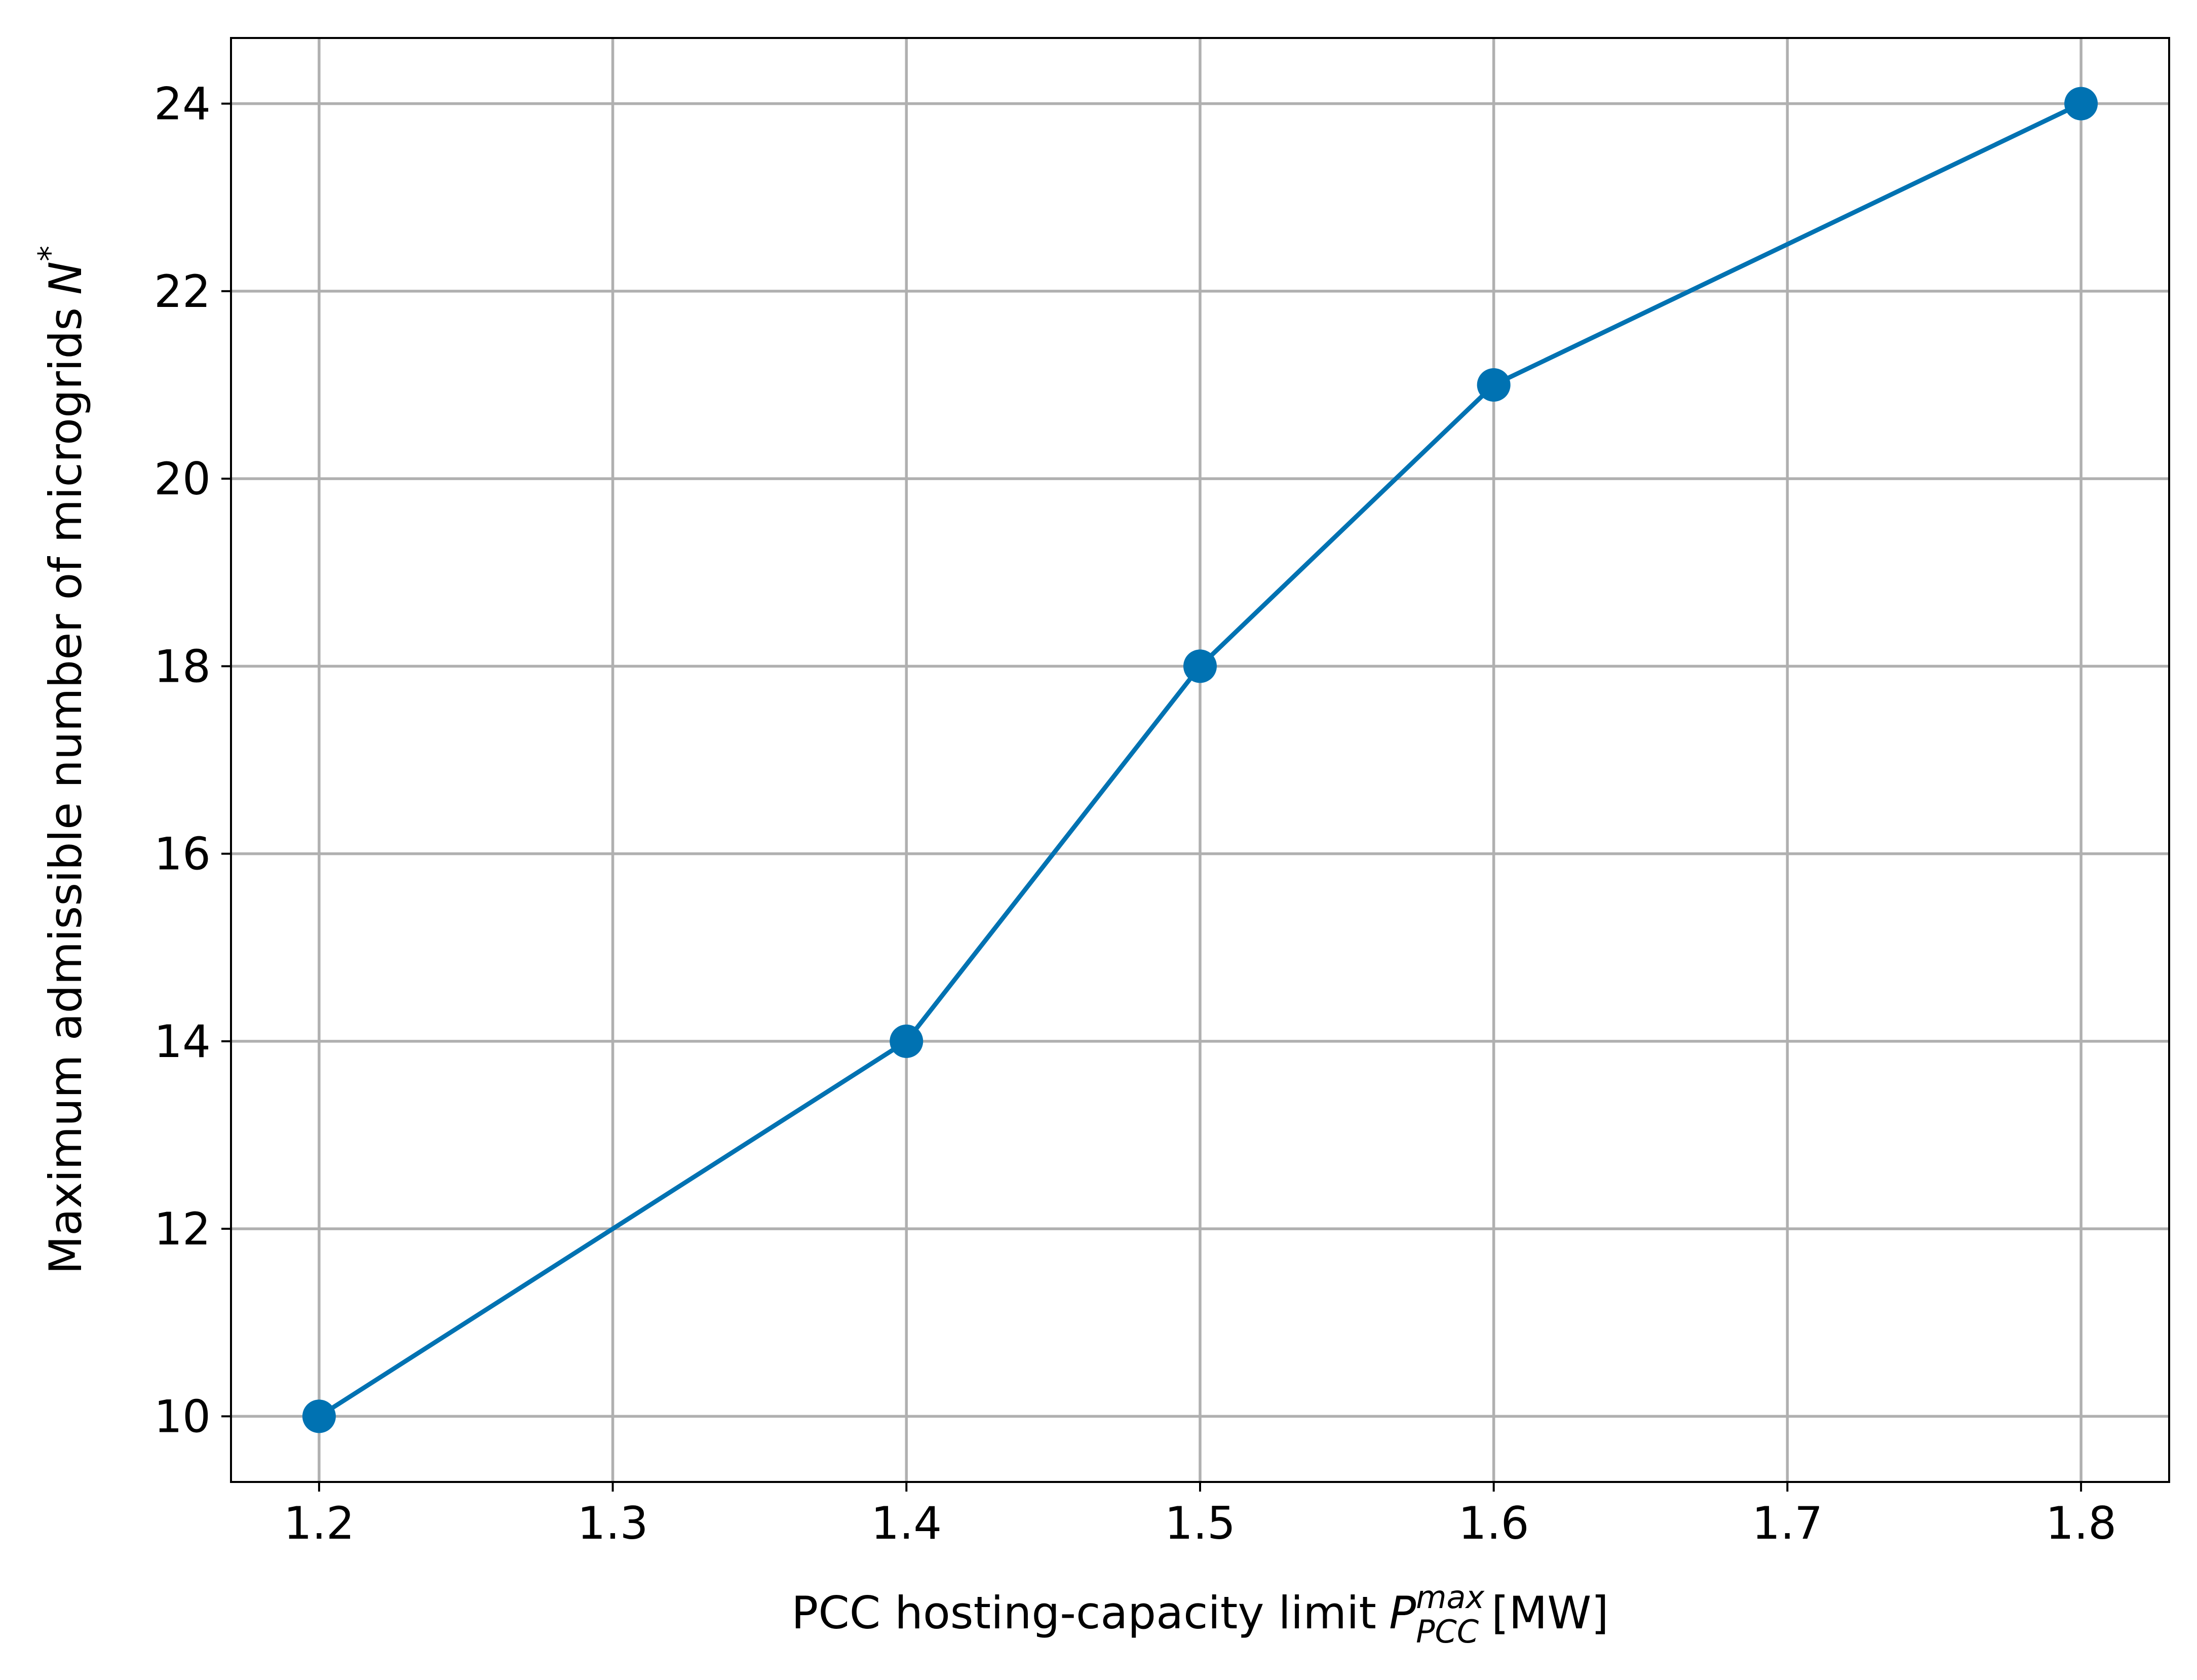  Describe the element at coordinates (183, 1229) in the screenshot. I see `y-tick-label: 12` at that location.